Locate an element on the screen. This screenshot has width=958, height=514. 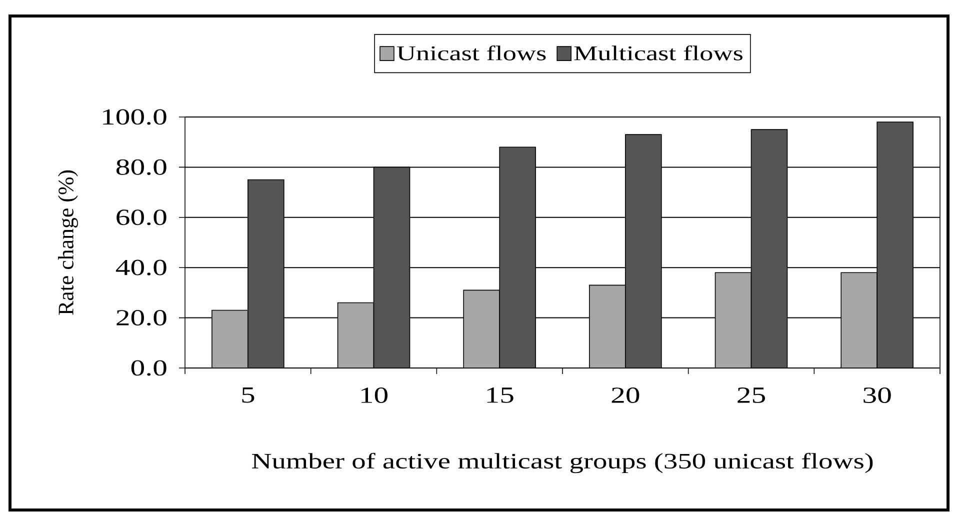
x-tick-label: 15 is located at coordinates (500, 395).